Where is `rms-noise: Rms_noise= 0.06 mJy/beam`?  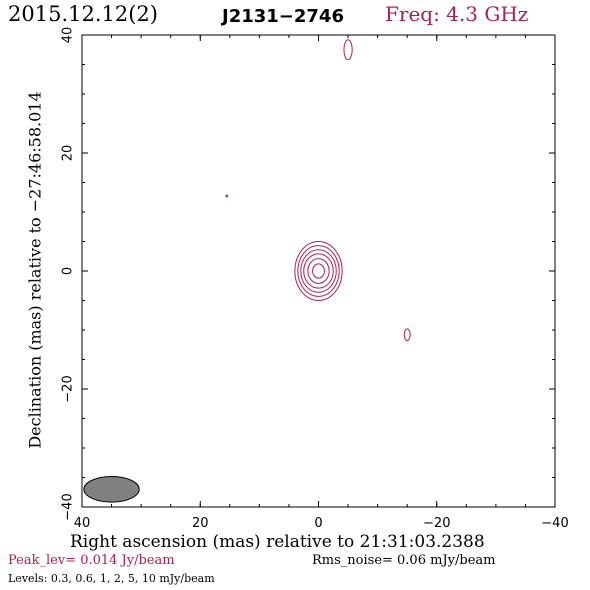 rms-noise: Rms_noise= 0.06 mJy/beam is located at coordinates (404, 560).